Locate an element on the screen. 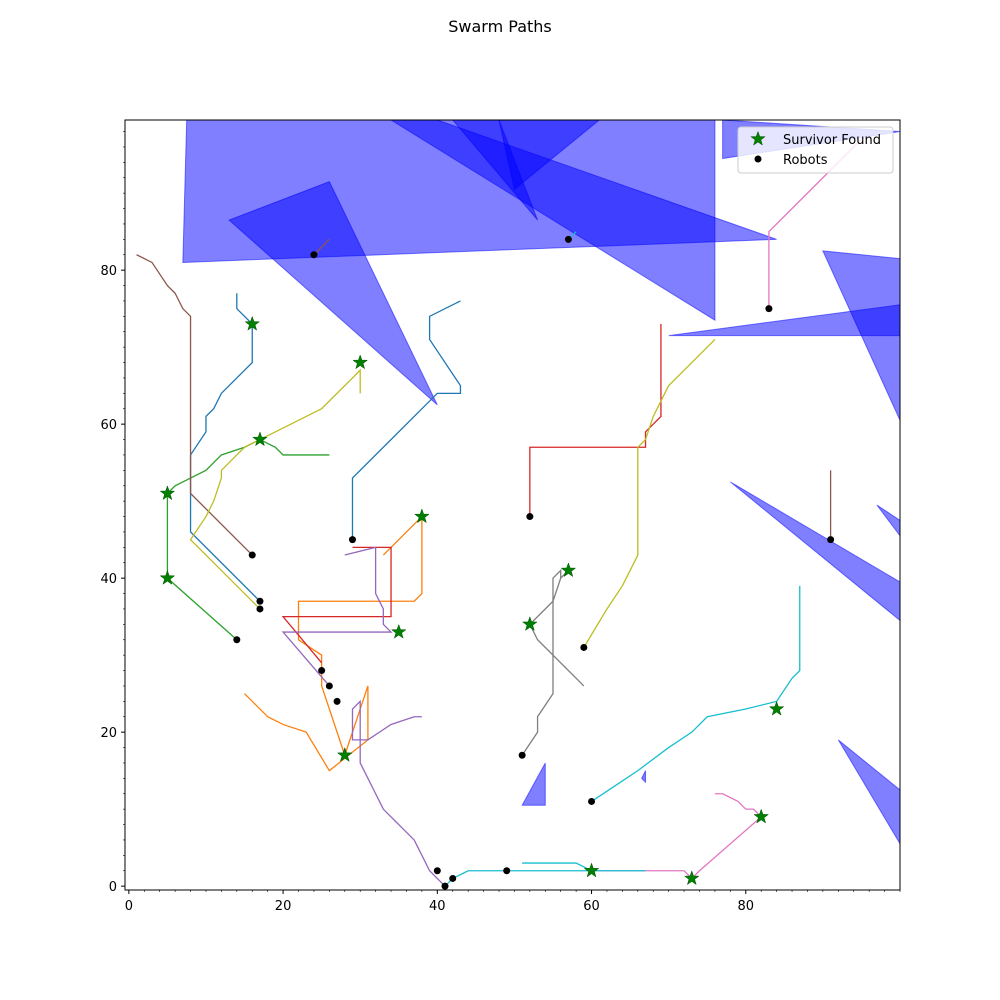  x-tick-label: 20 is located at coordinates (283, 906).